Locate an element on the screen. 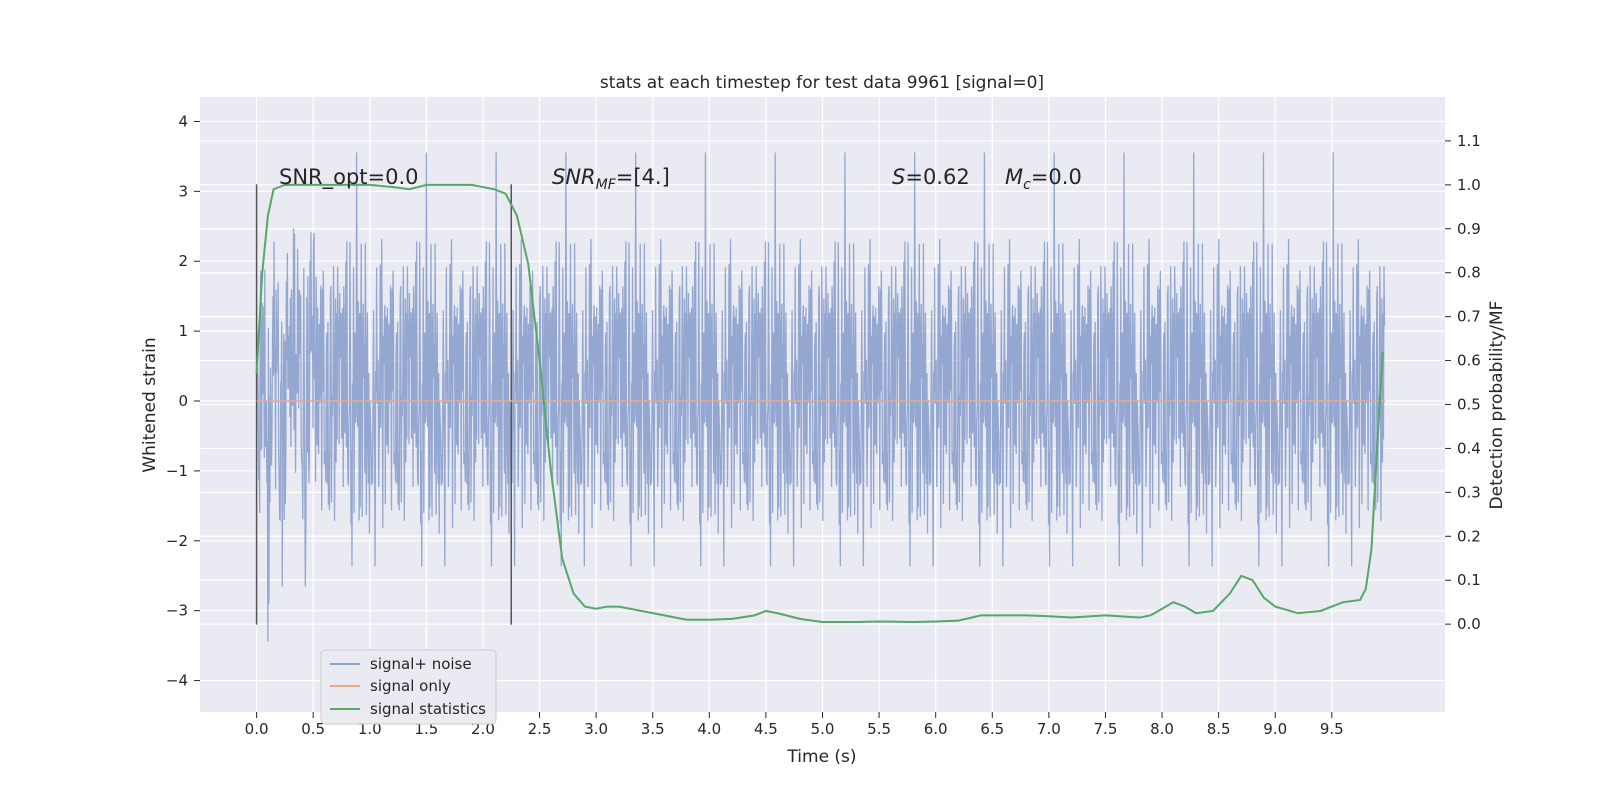 The image size is (1600, 800). y-left-tick-label: 2 is located at coordinates (183, 261).